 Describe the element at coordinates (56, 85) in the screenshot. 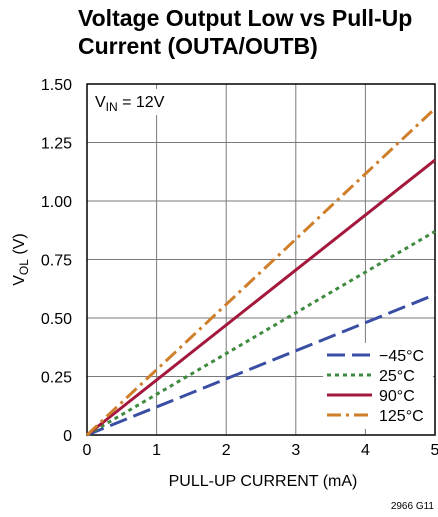

I see `y-tick-label: 1.50` at that location.